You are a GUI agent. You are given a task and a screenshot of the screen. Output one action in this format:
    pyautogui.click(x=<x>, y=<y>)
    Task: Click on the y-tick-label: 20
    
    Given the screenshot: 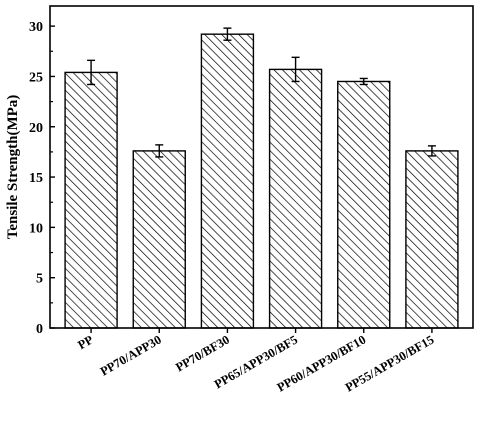 What is the action you would take?
    pyautogui.click(x=36, y=128)
    